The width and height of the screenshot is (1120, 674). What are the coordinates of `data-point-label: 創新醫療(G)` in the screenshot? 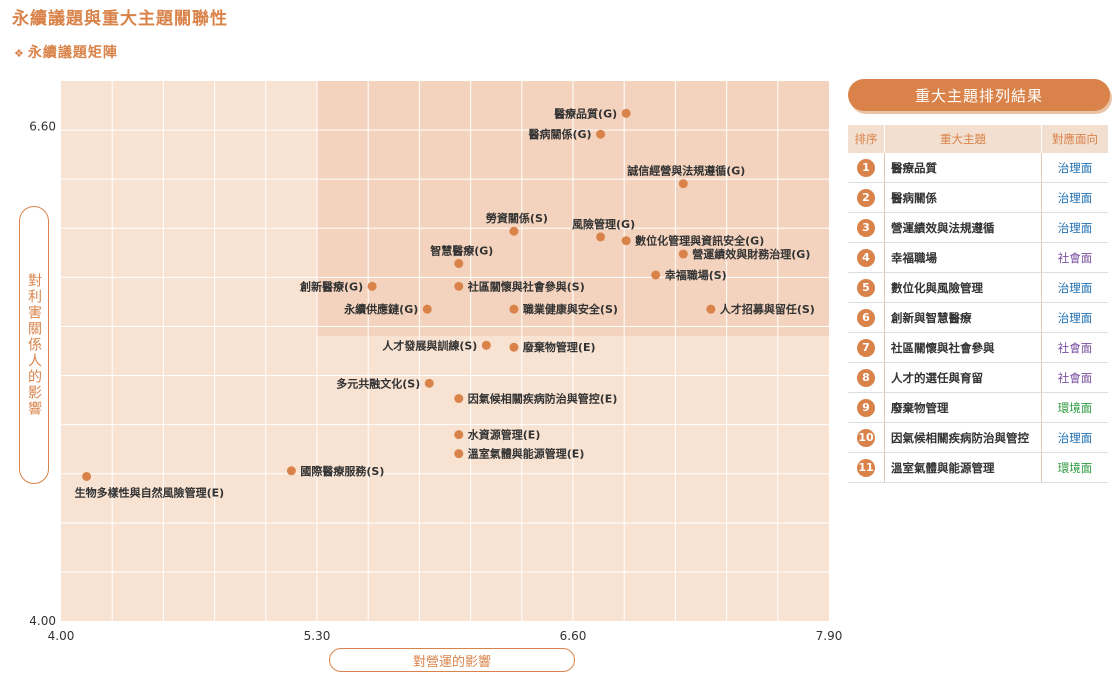 It's located at (331, 286).